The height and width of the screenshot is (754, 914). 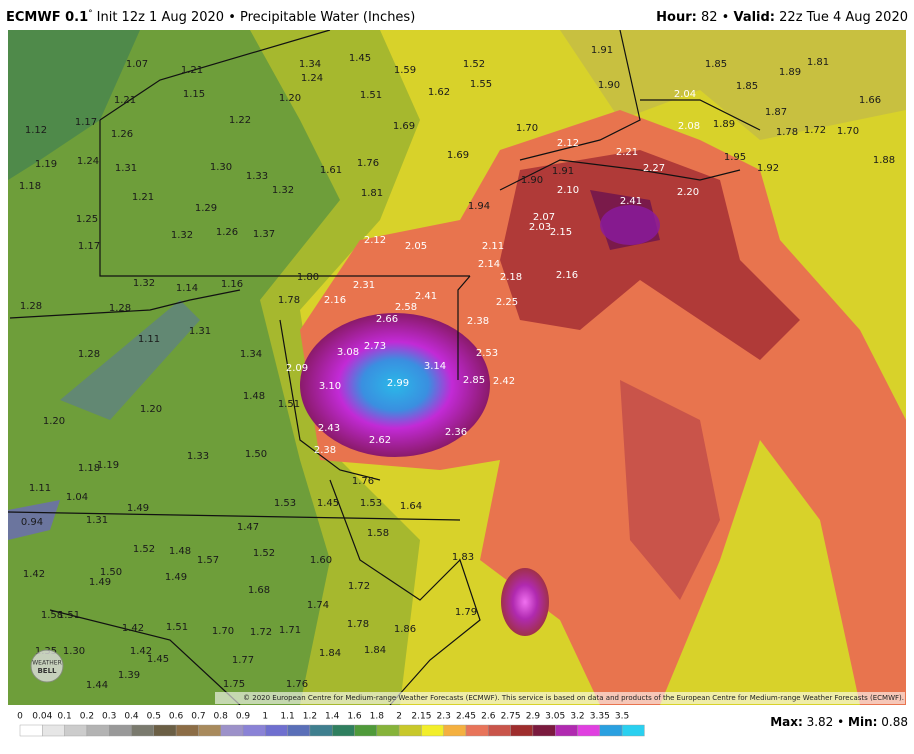 What do you see at coordinates (776, 112) in the screenshot?
I see `station-value: 1.87` at bounding box center [776, 112].